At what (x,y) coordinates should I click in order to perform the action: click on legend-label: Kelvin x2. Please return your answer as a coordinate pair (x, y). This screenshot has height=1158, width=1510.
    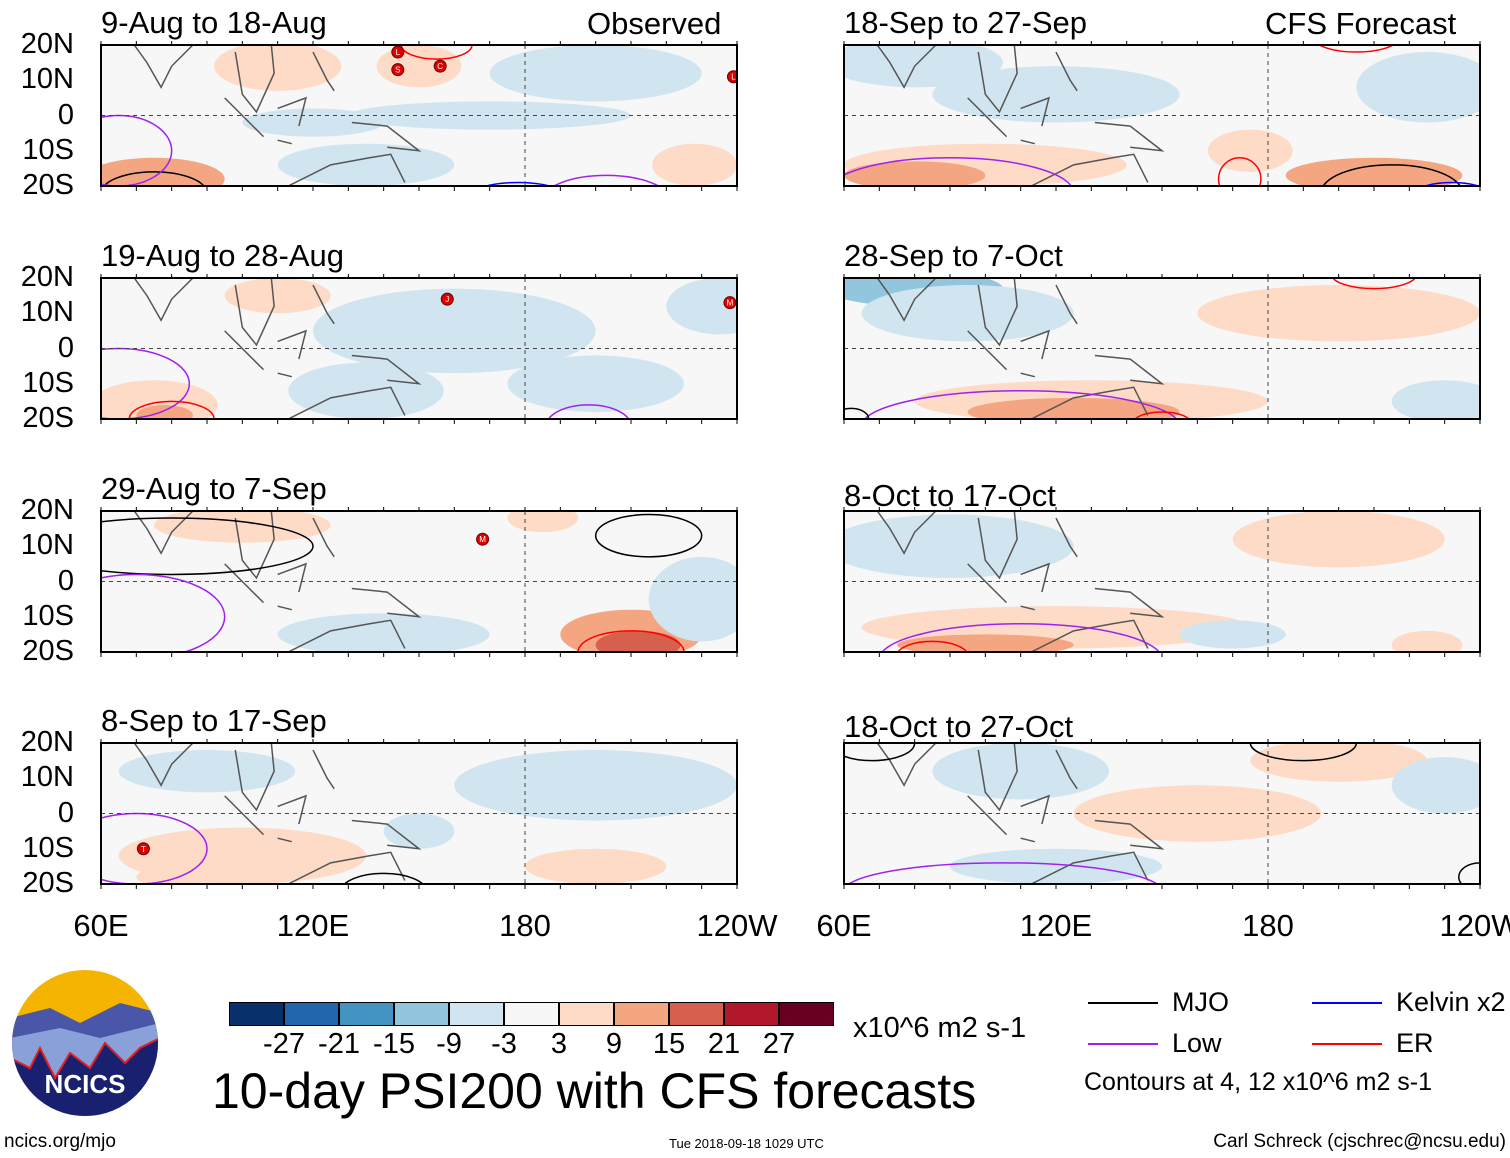
    Looking at the image, I should click on (1451, 1002).